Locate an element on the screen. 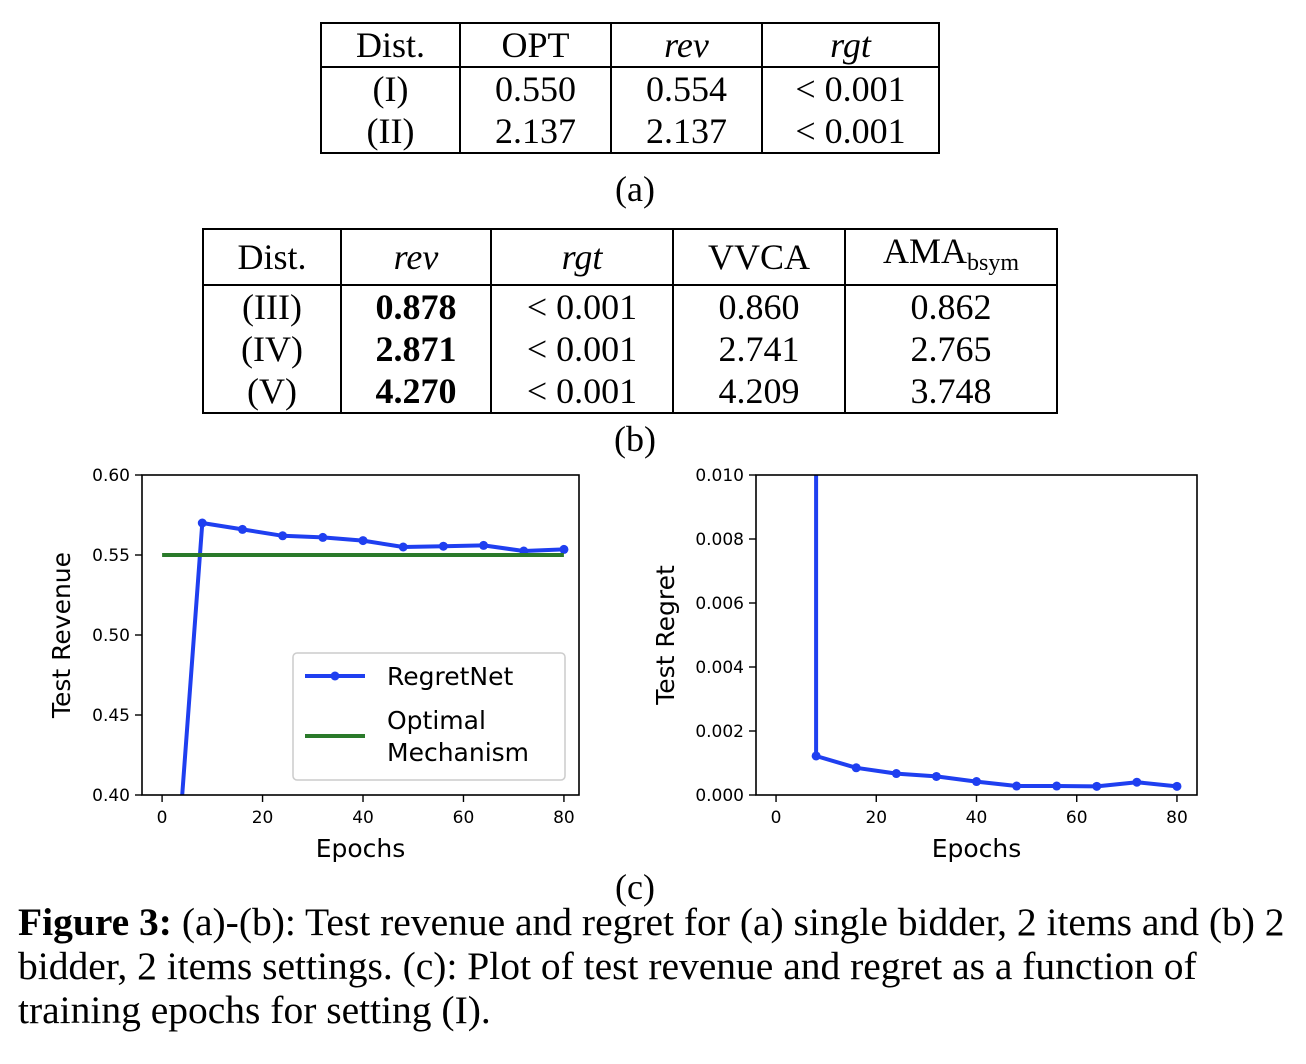 This screenshot has height=1064, width=1306. table-cell: (I) is located at coordinates (390, 89).